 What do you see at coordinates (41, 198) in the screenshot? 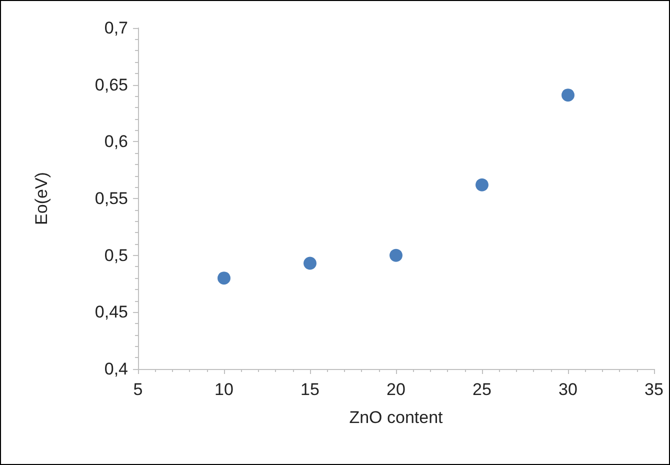
I see `y-axis-title: Eo(eV)` at bounding box center [41, 198].